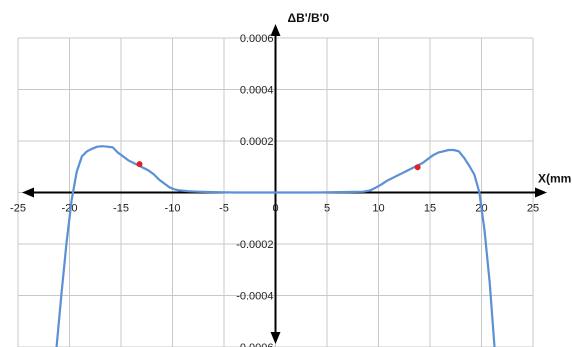 The image size is (572, 347). Describe the element at coordinates (173, 209) in the screenshot. I see `x-tick-label: -10` at that location.